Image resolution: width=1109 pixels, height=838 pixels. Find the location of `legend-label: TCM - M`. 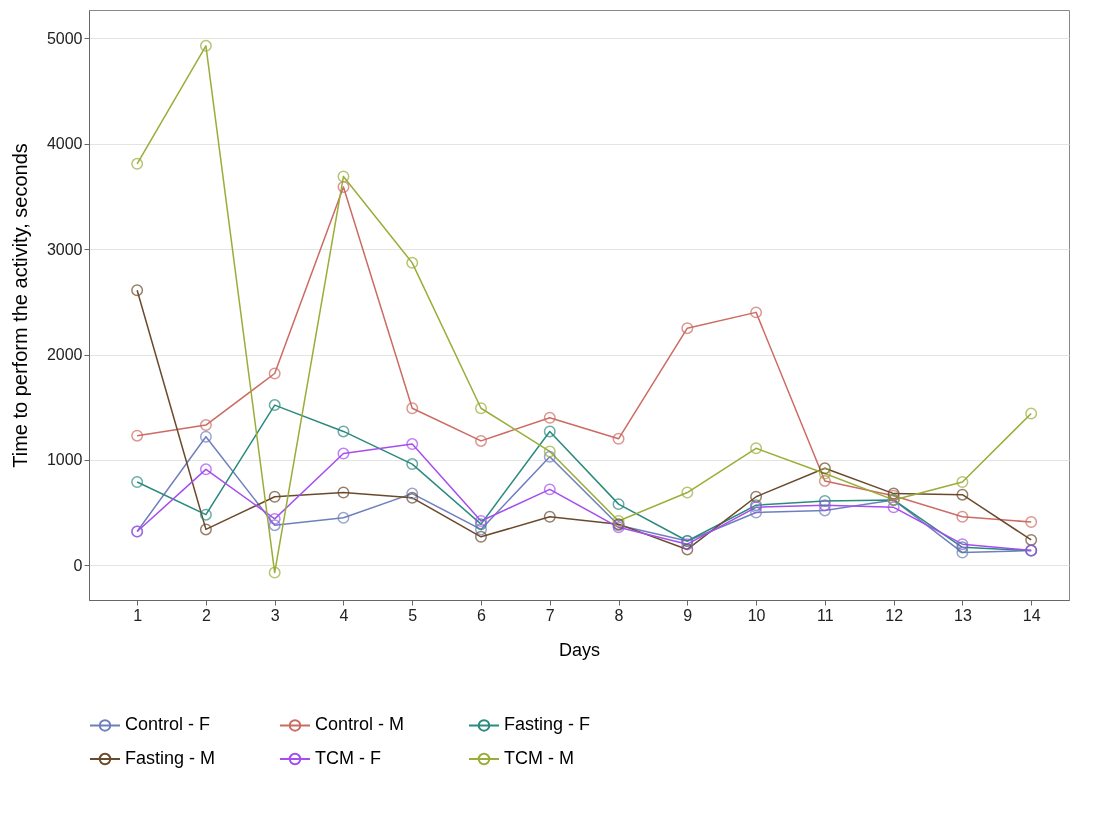

legend-label: TCM - M is located at coordinates (539, 758).